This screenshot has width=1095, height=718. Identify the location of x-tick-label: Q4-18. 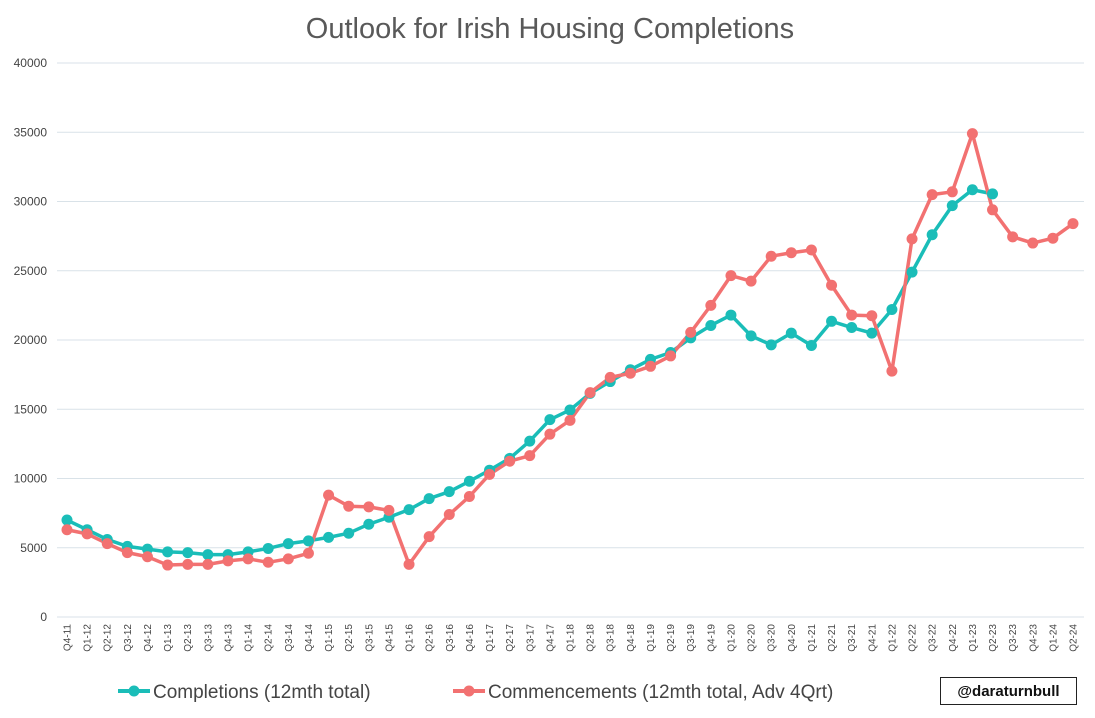
(631, 638).